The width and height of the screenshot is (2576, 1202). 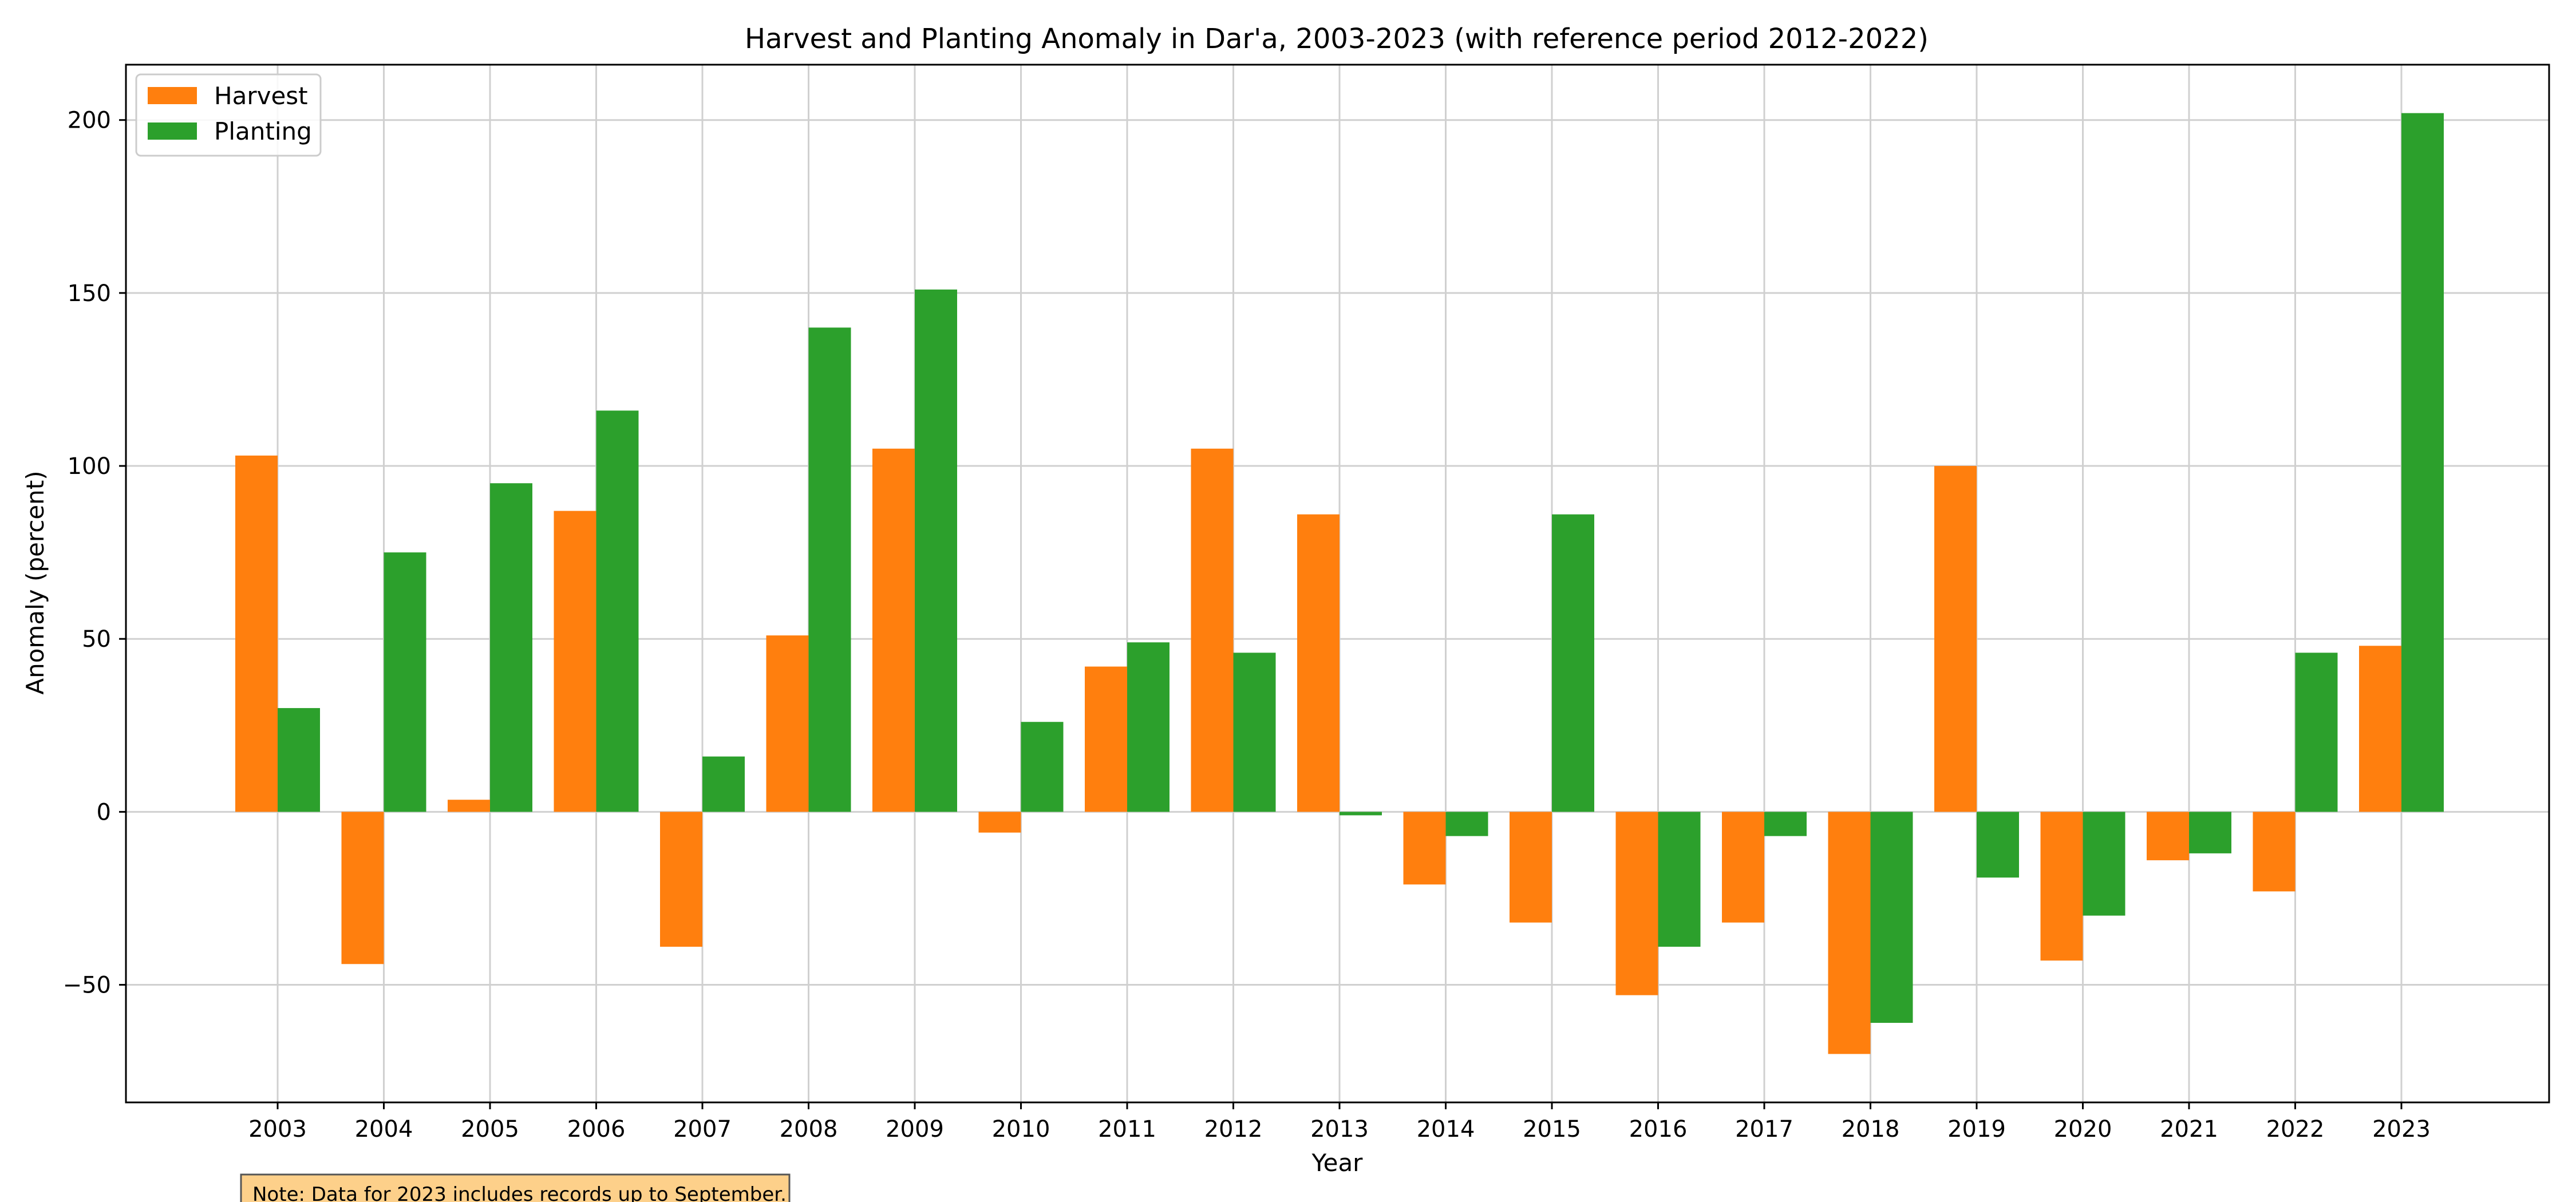 What do you see at coordinates (829, 569) in the screenshot?
I see `bar-planting-2008` at bounding box center [829, 569].